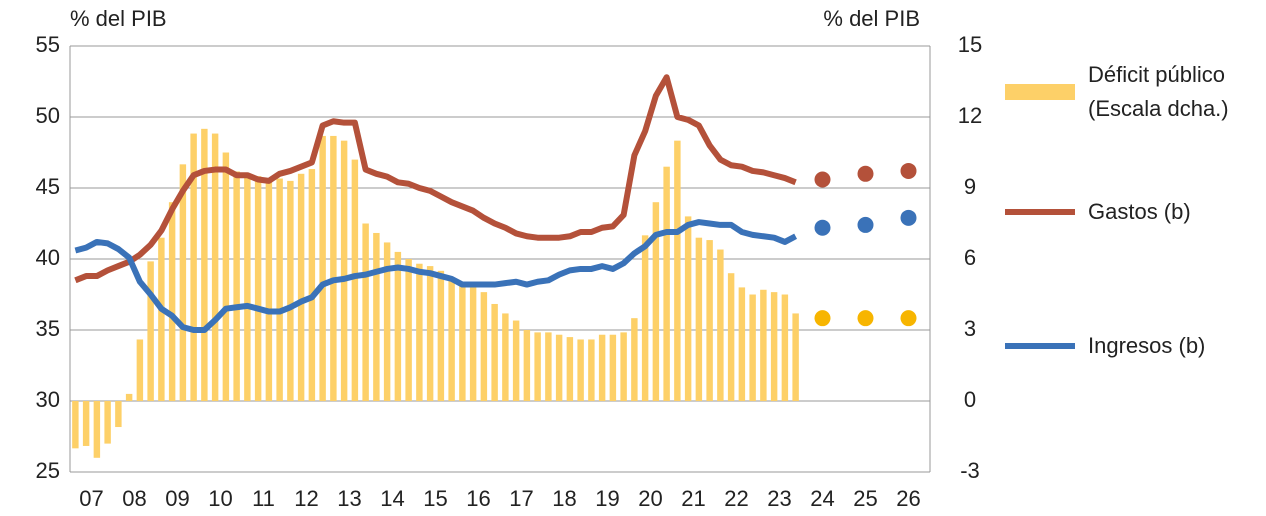 The width and height of the screenshot is (1266, 516). I want to click on y-axis-label: % del PIB, so click(118, 18).